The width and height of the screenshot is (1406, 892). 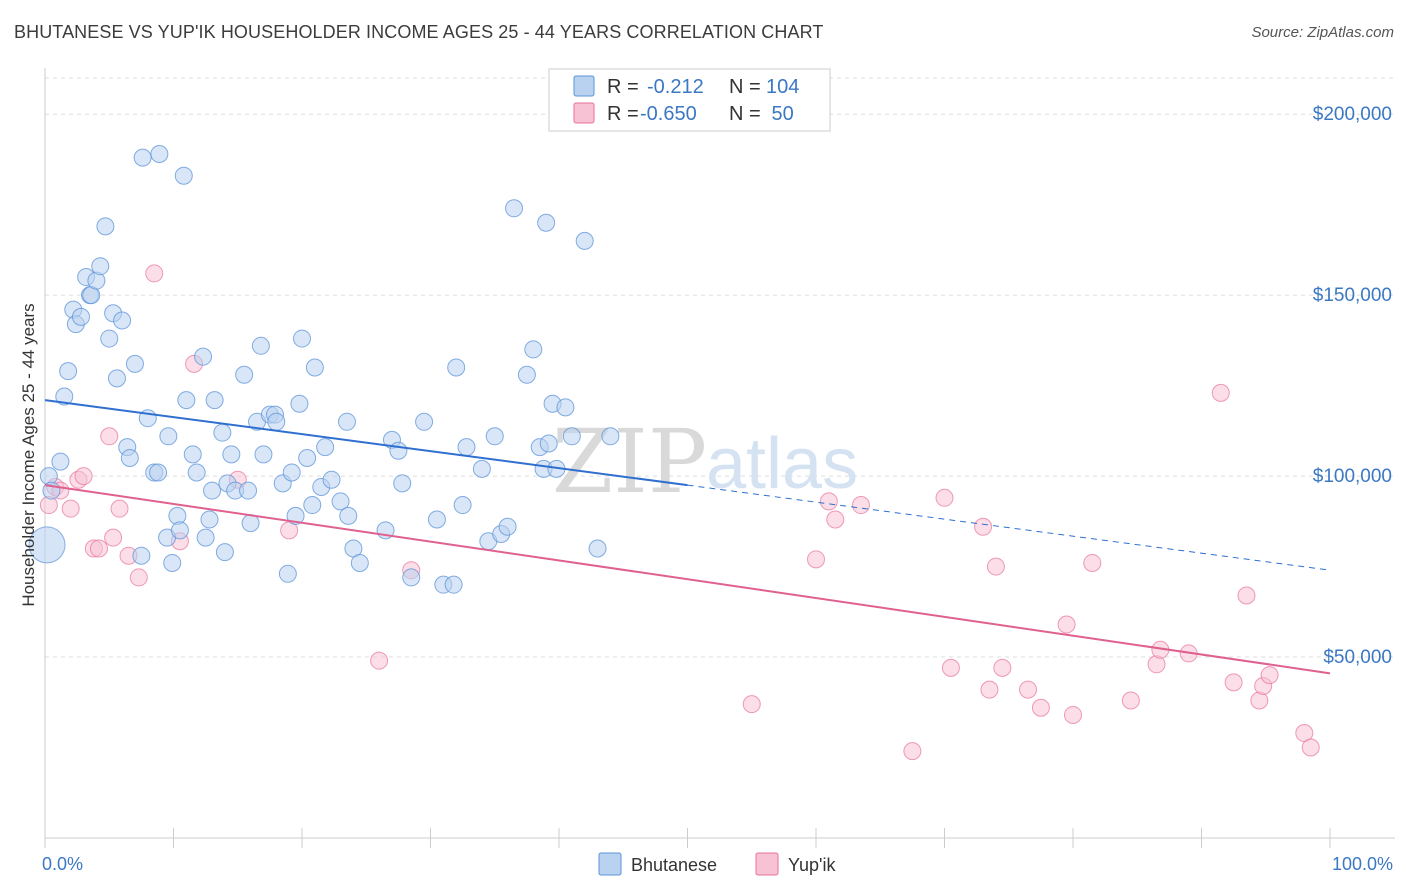 I want to click on series-legend: Bhutanese Yup'ik, so click(x=717, y=864).